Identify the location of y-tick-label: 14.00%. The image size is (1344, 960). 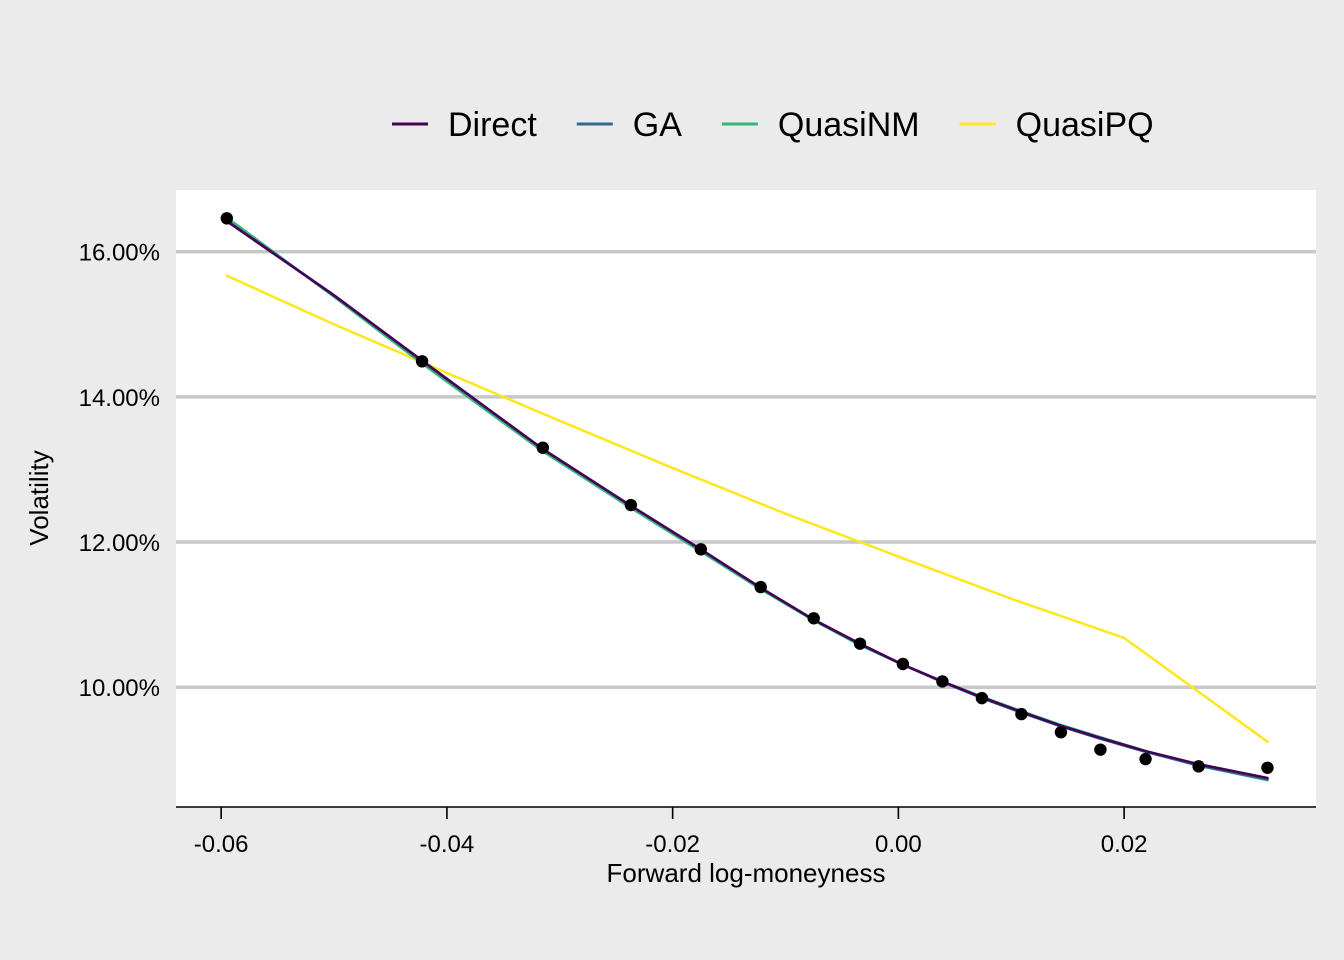
(119, 398).